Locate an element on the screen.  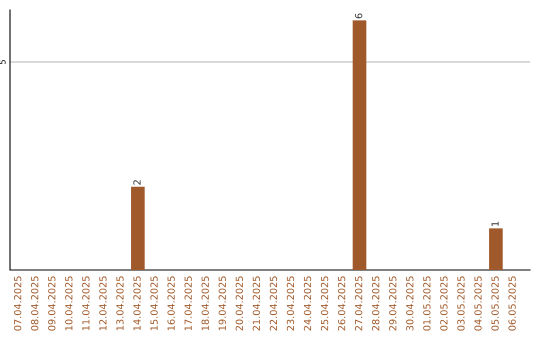
x-tick-label: 08.04.2025 is located at coordinates (34, 303).